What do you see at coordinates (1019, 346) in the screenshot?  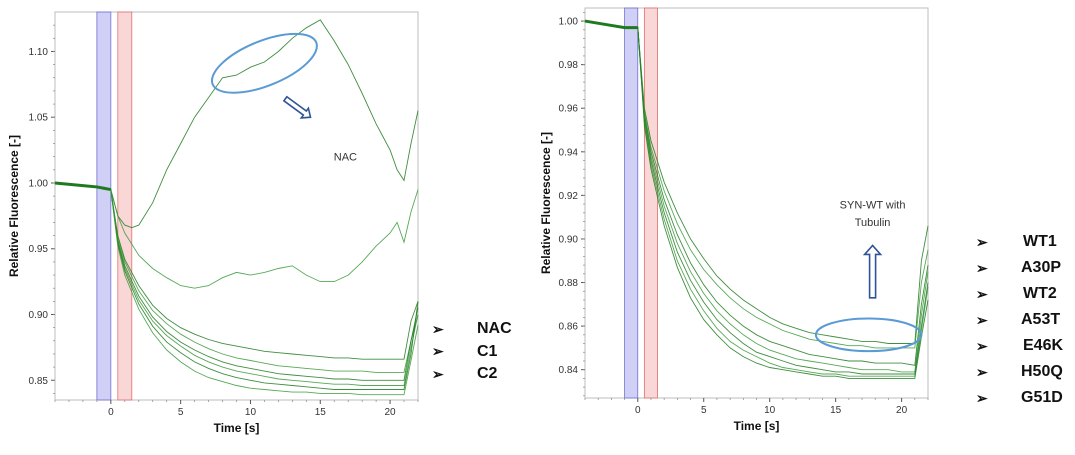 I see `legend-item-e46k: ➢ E46K` at bounding box center [1019, 346].